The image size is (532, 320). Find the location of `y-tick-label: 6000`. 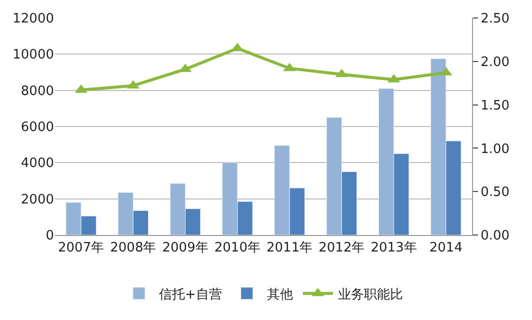

y-tick-label: 6000 is located at coordinates (37, 128).